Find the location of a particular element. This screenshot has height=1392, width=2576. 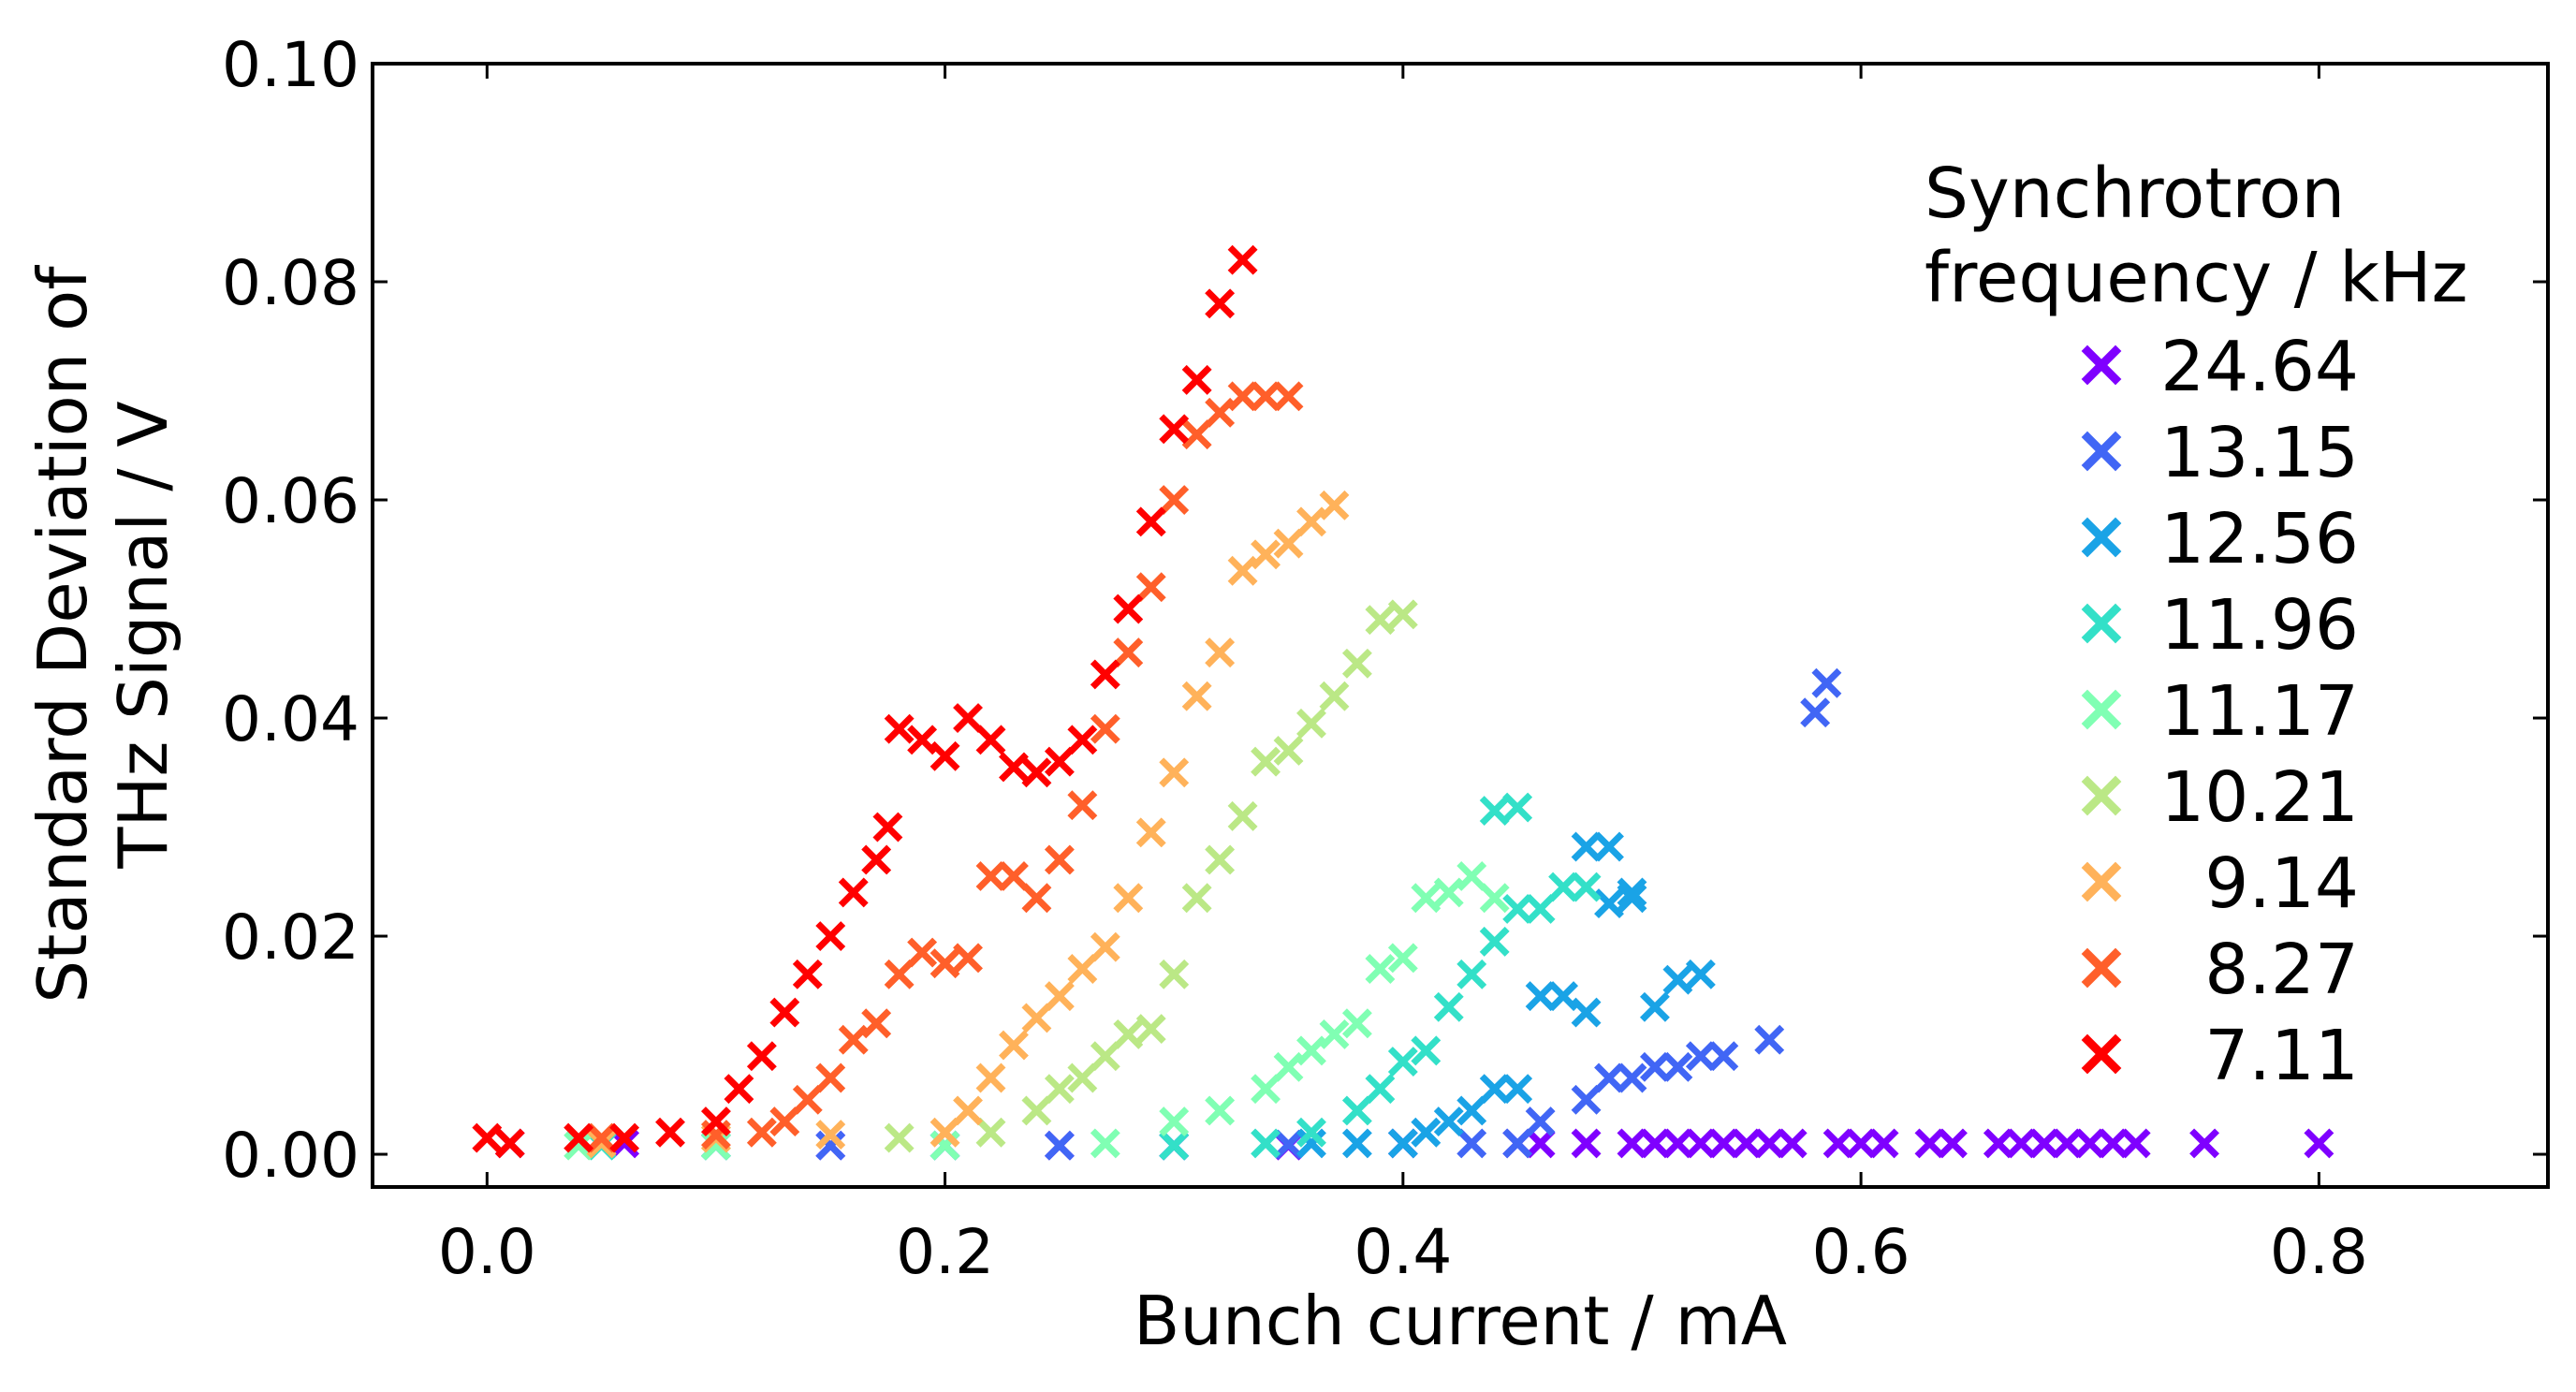

legend-entry-label: 10.21 is located at coordinates (2259, 797).